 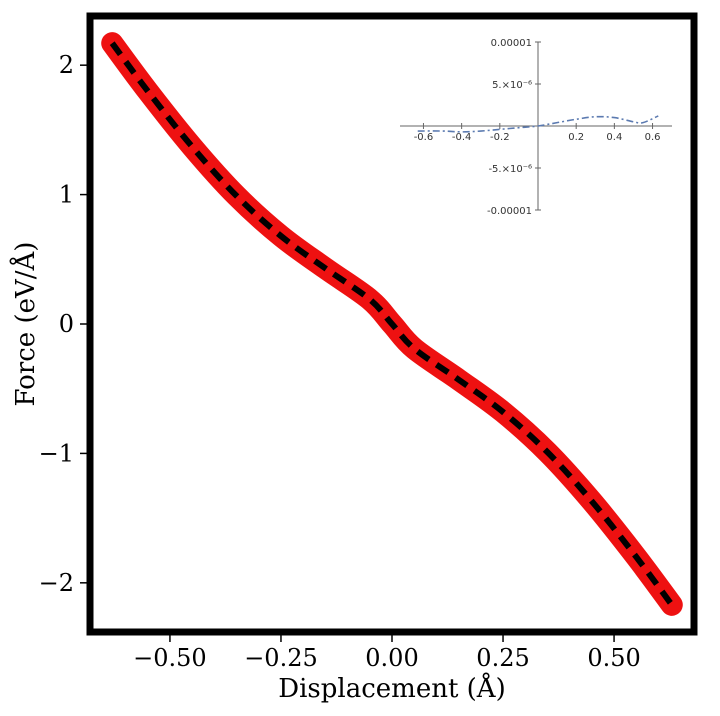 I want to click on main-x-tick-label: −0.50, so click(x=170, y=658).